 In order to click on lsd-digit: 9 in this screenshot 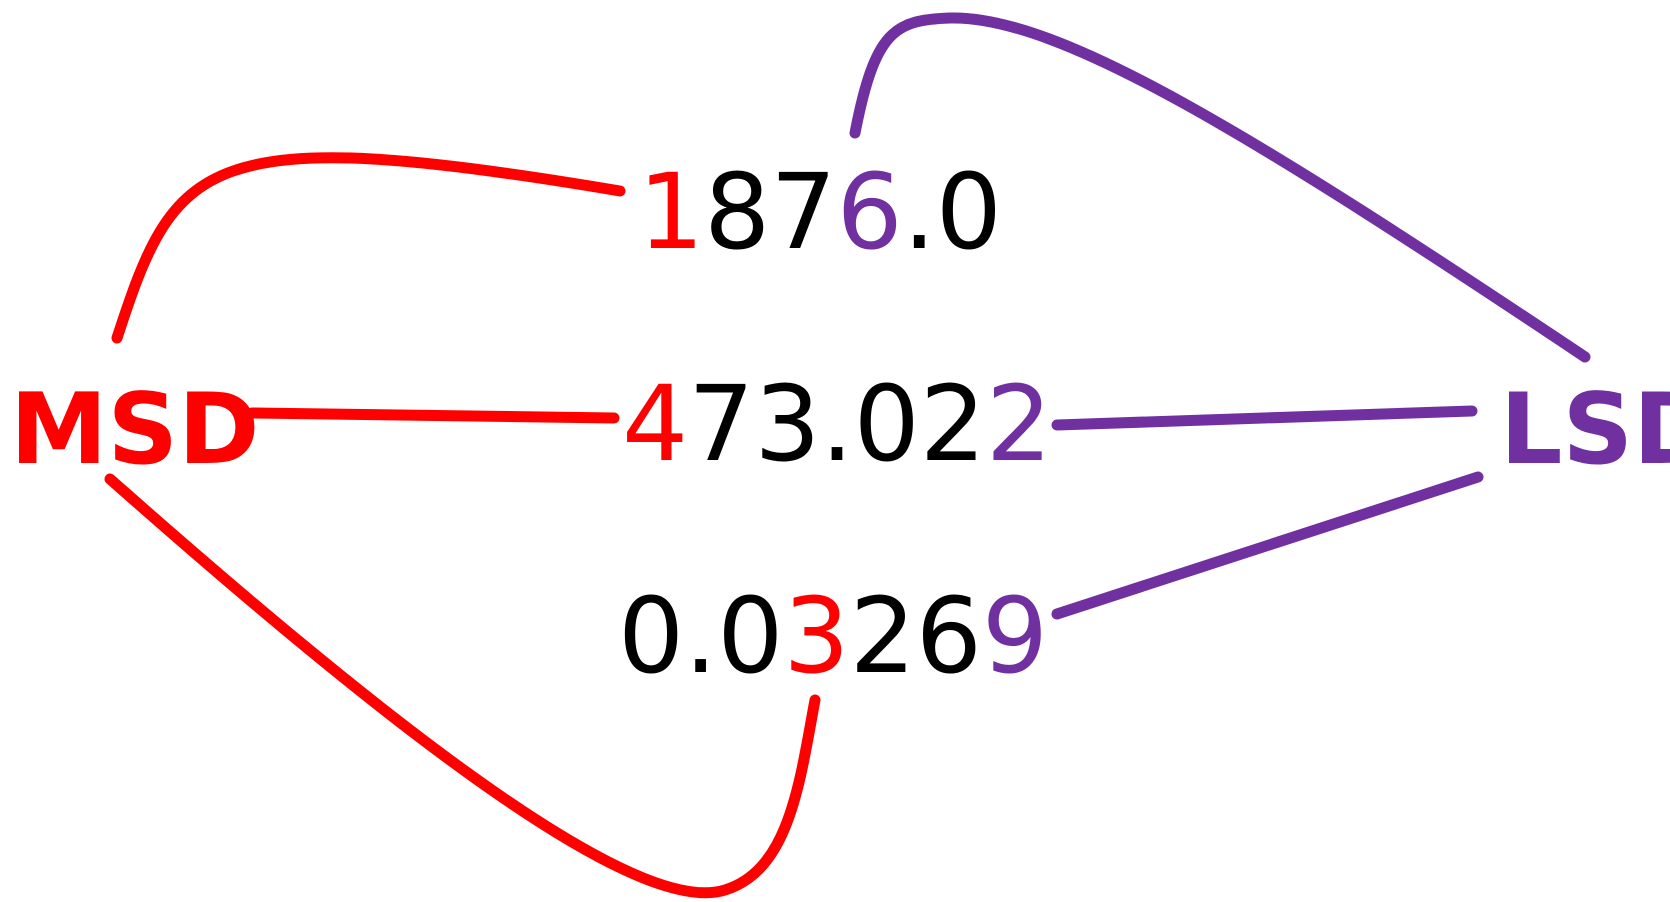, I will do `click(1015, 636)`.